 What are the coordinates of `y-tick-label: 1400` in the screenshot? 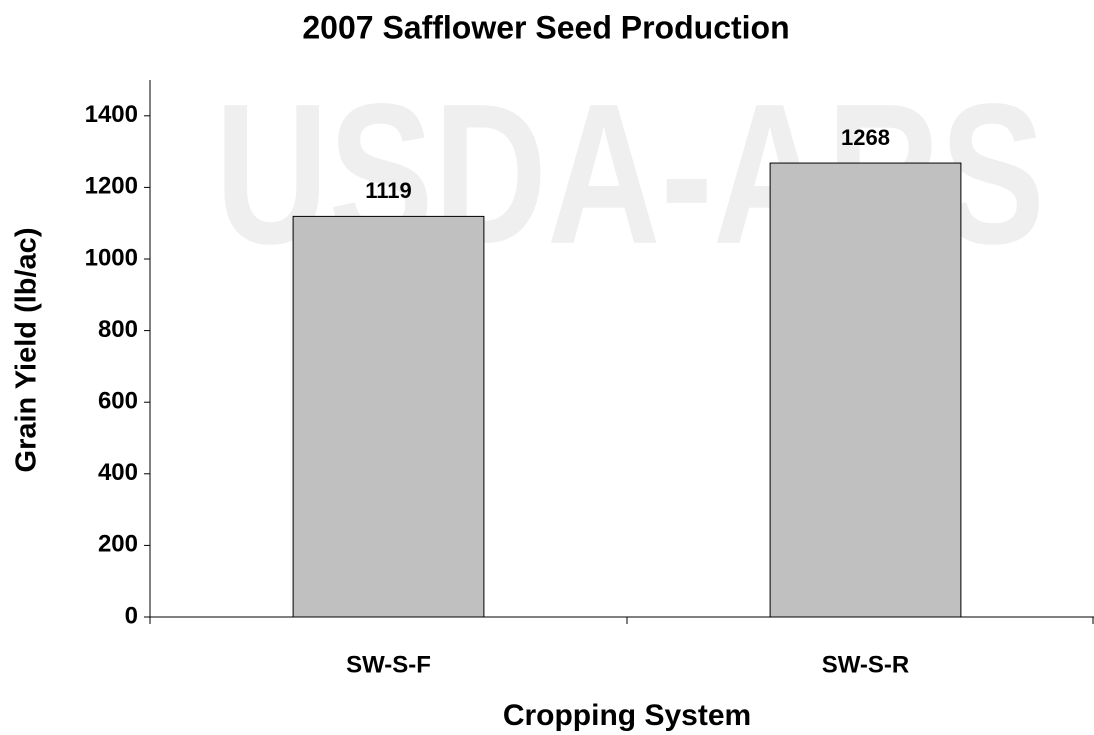 It's located at (111, 114).